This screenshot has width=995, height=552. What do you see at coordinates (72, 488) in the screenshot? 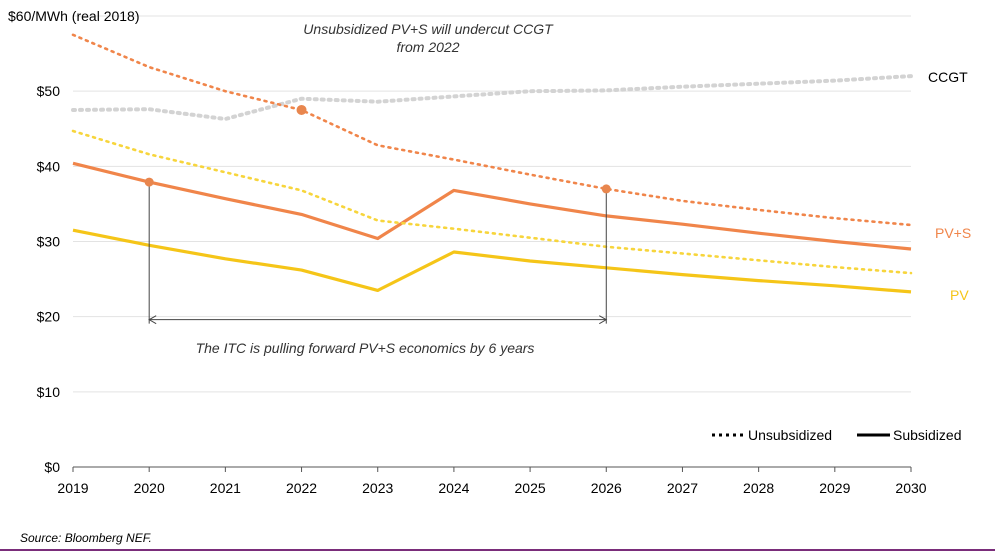
I see `x-tick-label: 2019` at bounding box center [72, 488].